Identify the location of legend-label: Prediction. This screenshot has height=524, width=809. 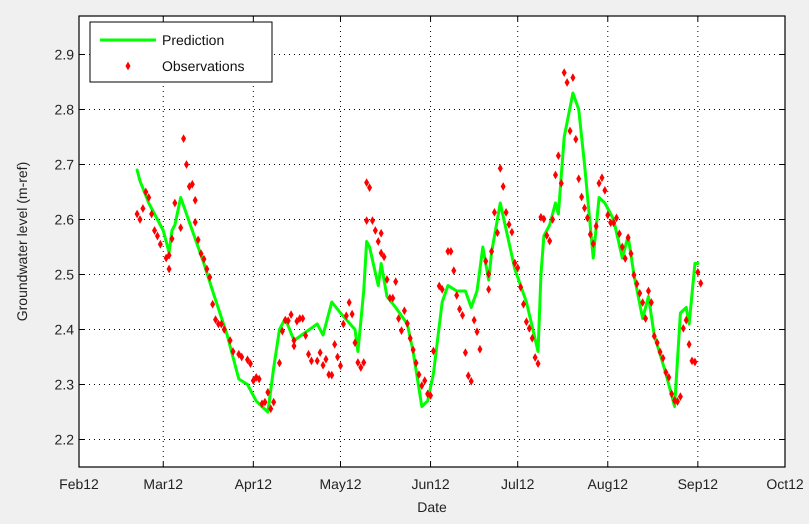
(193, 40).